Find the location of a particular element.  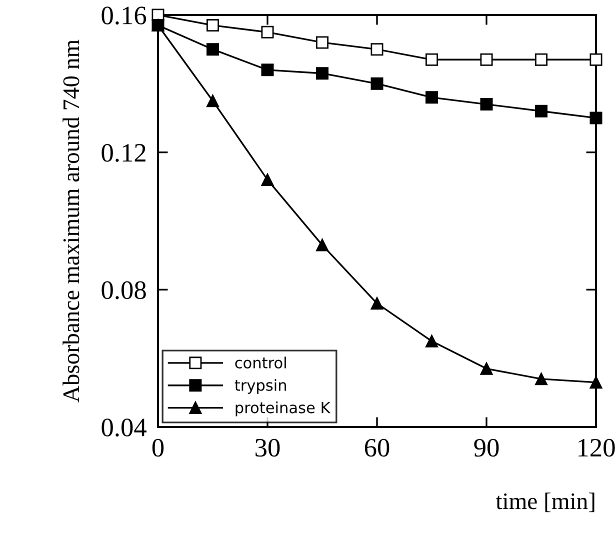

x-axis-title: time [min] is located at coordinates (545, 502).